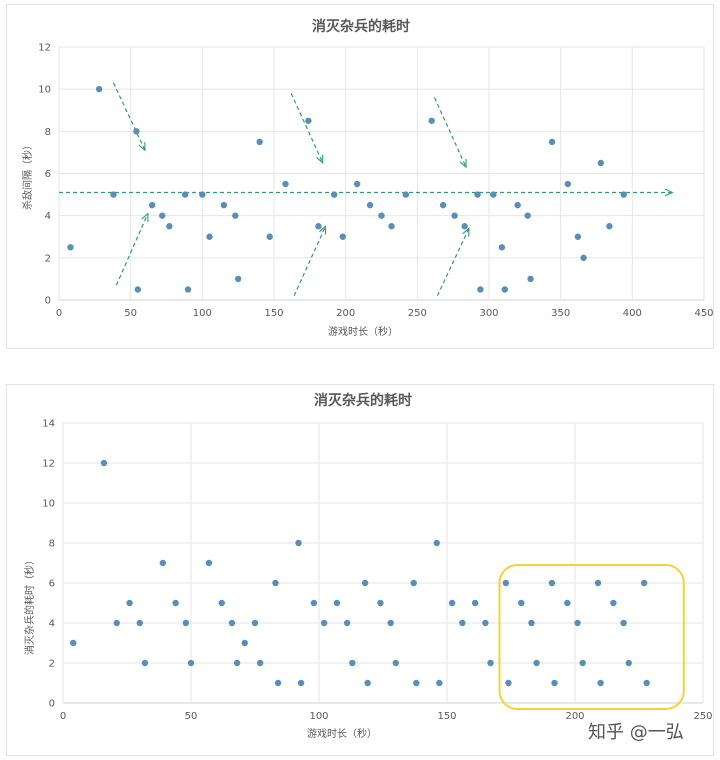 The image size is (720, 760). What do you see at coordinates (52, 664) in the screenshot?
I see `y-tick-label: 2` at bounding box center [52, 664].